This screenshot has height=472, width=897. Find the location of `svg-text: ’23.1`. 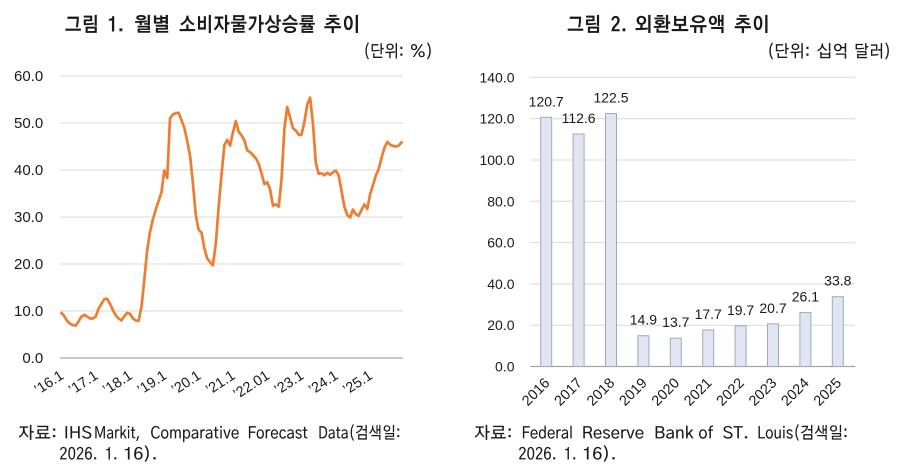

svg-text: ’23.1 is located at coordinates (289, 383).